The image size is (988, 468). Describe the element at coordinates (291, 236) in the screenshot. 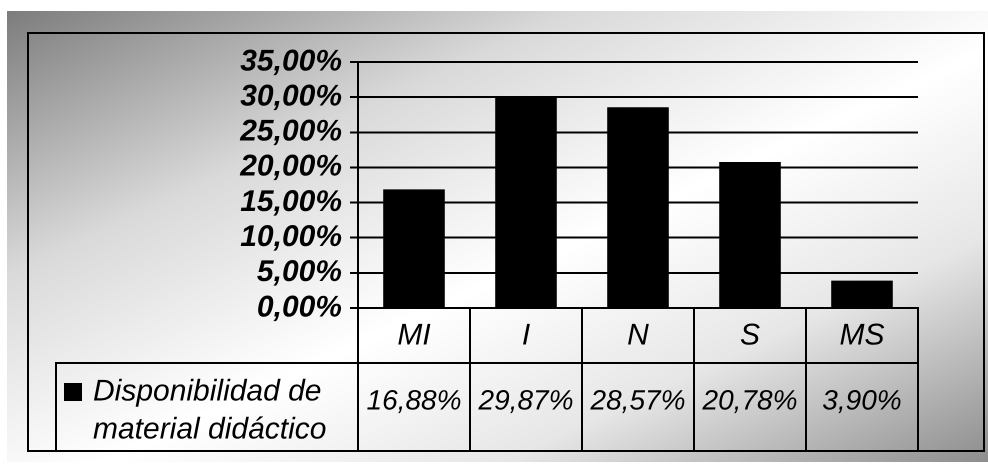

I see `y-tick-label: 10,00%` at that location.